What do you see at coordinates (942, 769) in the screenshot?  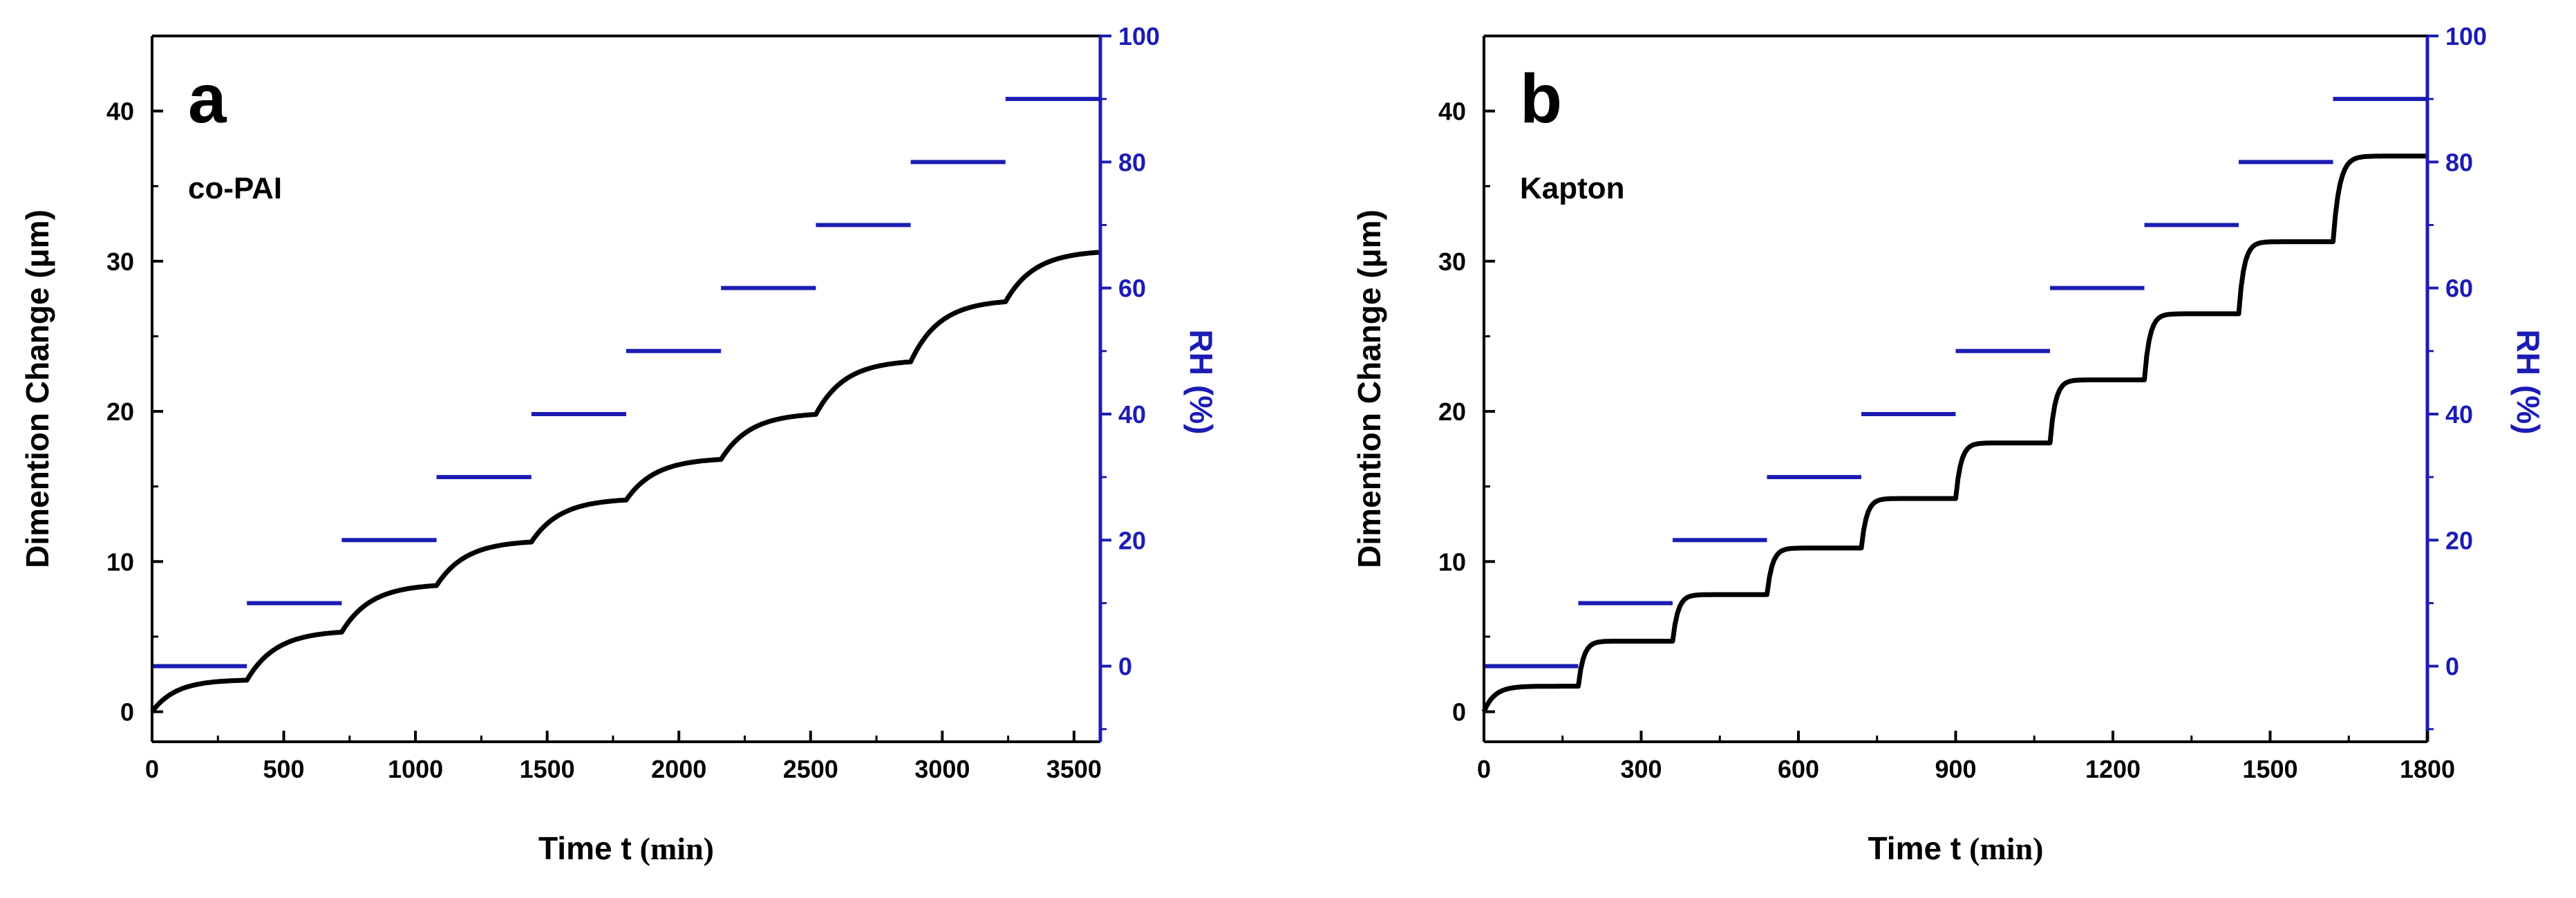 I see `x-tick-label: 3000` at bounding box center [942, 769].